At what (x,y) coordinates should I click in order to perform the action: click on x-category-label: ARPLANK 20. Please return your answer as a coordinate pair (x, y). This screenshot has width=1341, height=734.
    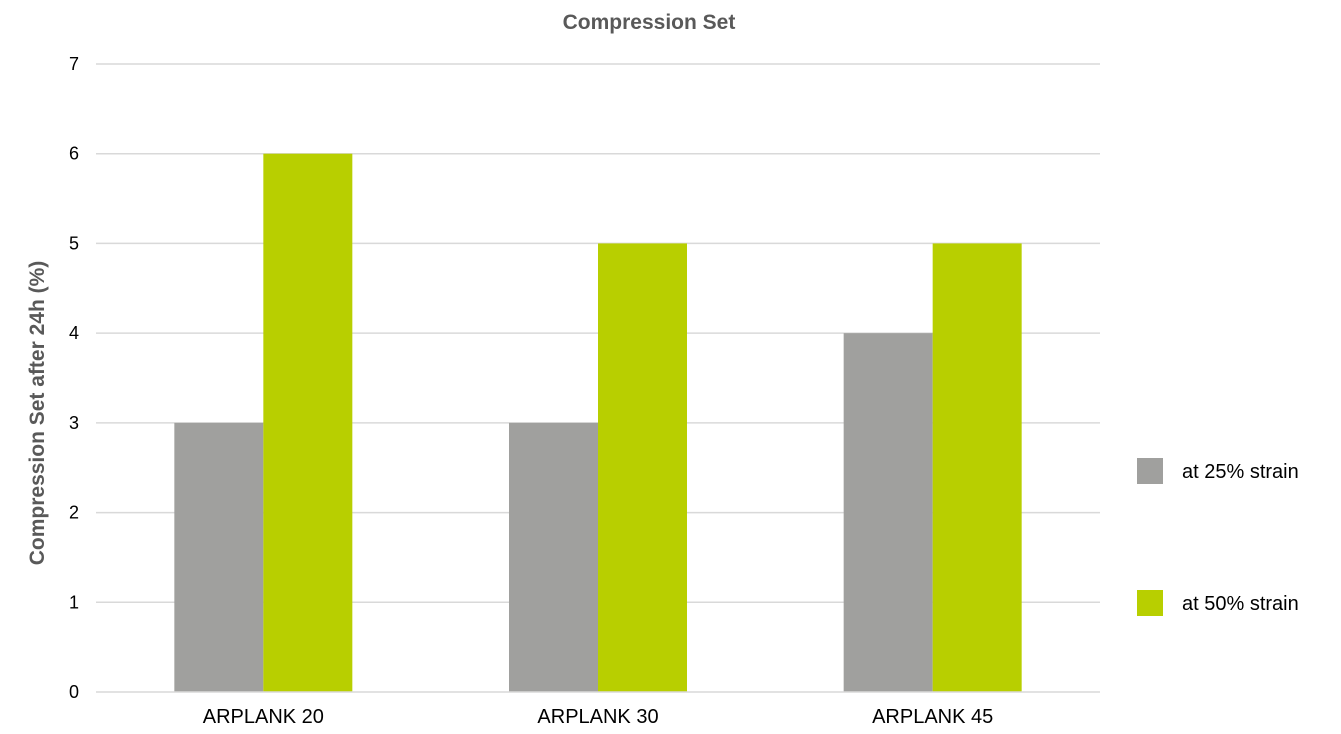
    Looking at the image, I should click on (263, 717).